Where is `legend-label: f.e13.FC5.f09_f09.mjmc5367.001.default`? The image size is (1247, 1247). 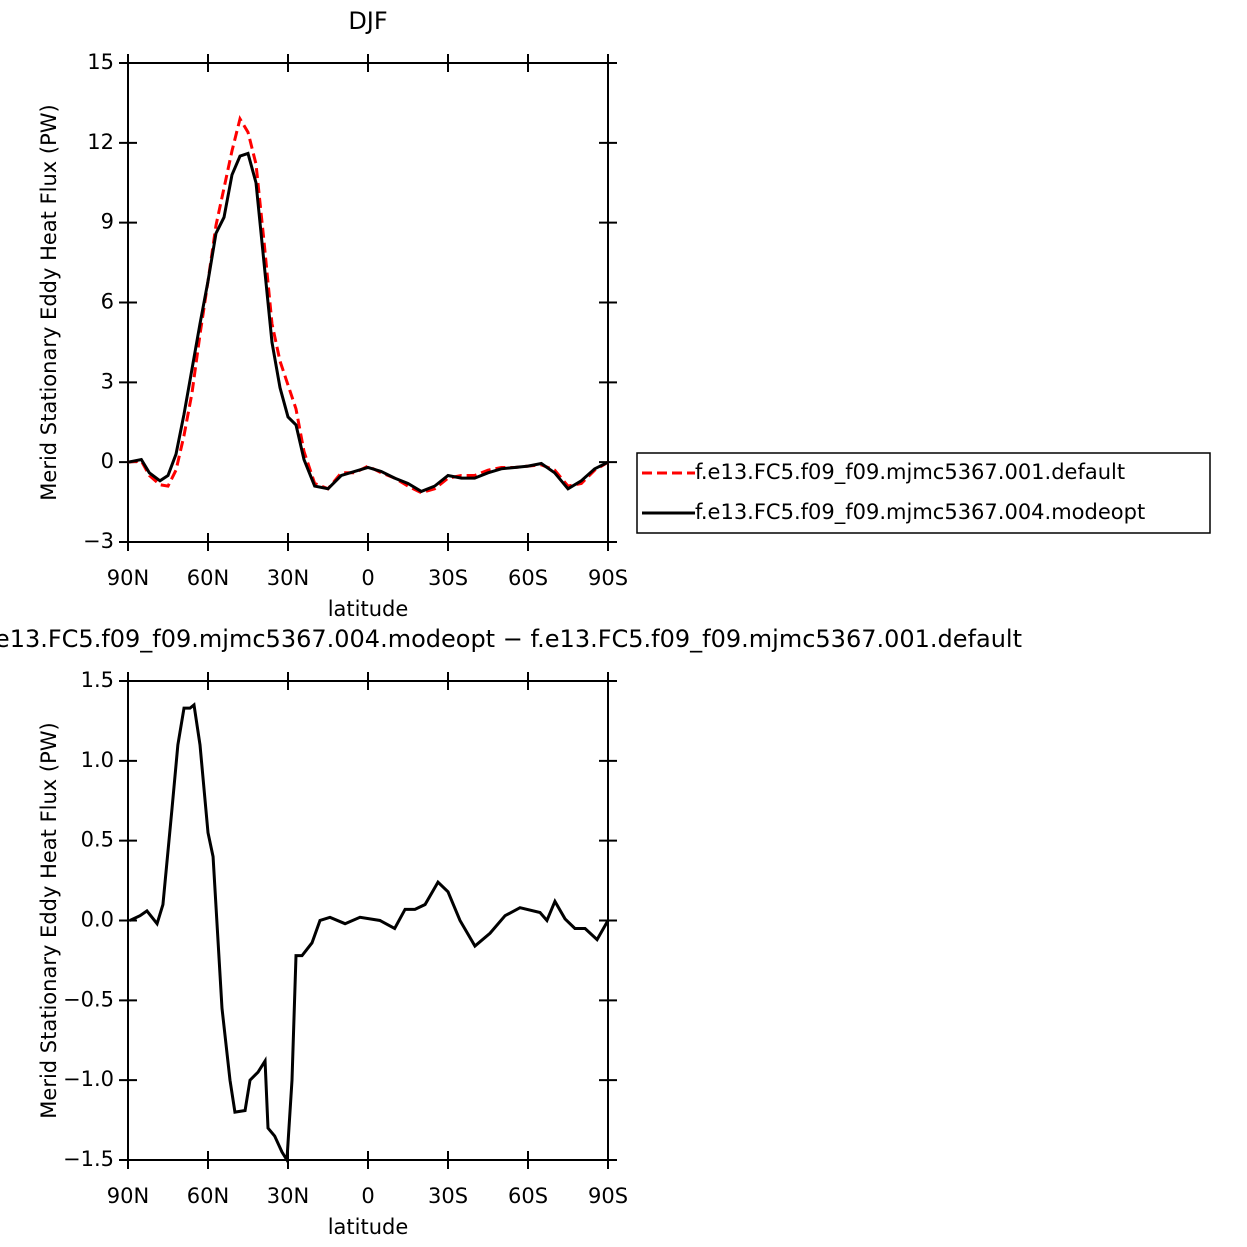
legend-label: f.e13.FC5.f09_f09.mjmc5367.001.default is located at coordinates (910, 472).